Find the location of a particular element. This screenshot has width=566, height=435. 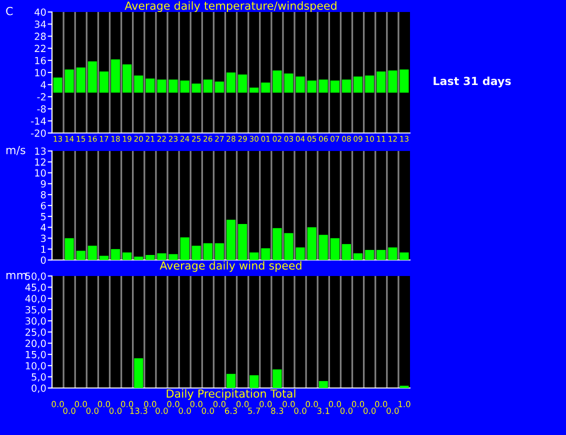

y-tick-label: -2 is located at coordinates (41, 96).